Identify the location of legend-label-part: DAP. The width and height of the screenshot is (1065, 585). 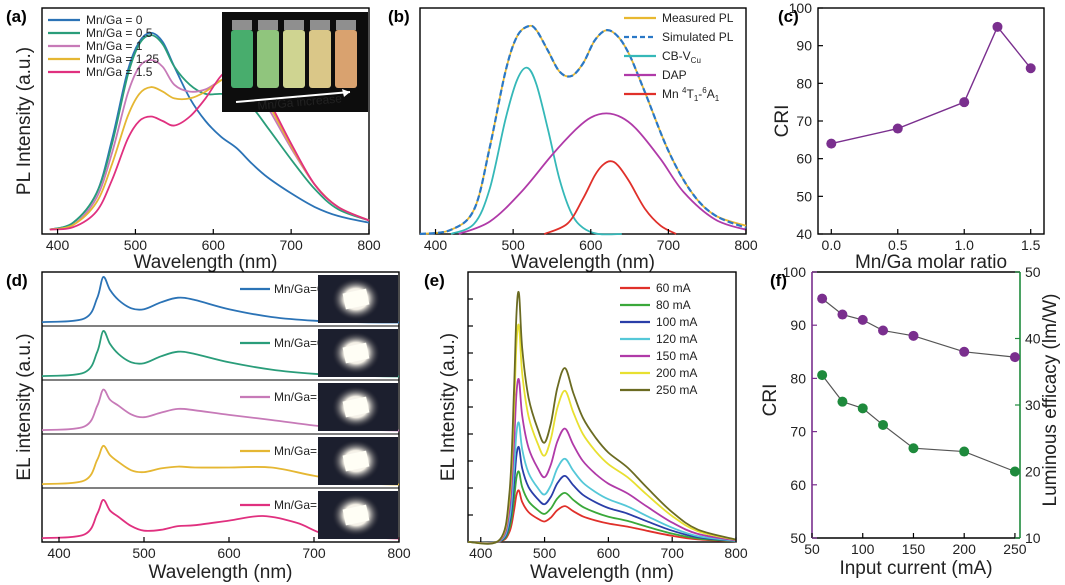
(674, 75).